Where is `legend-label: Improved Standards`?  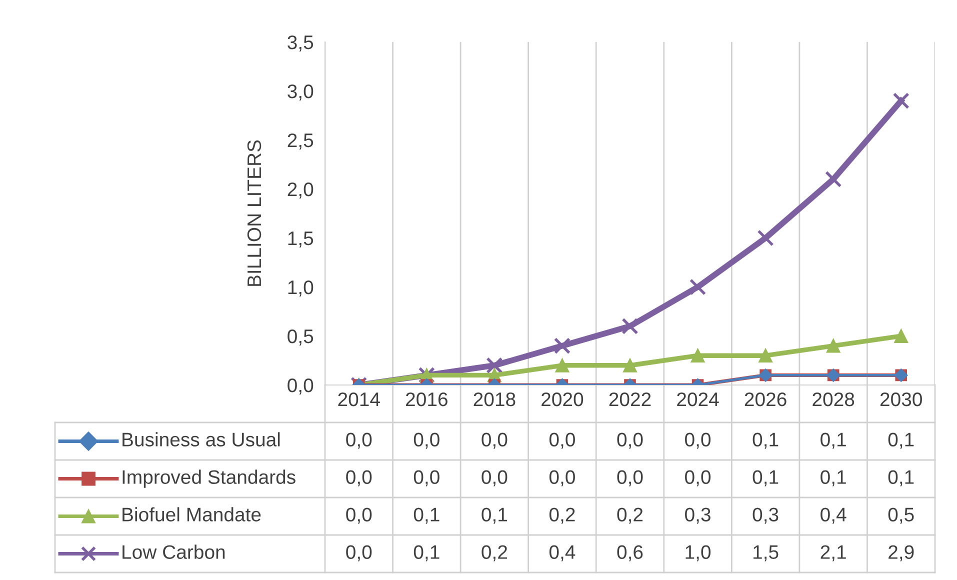 legend-label: Improved Standards is located at coordinates (209, 479).